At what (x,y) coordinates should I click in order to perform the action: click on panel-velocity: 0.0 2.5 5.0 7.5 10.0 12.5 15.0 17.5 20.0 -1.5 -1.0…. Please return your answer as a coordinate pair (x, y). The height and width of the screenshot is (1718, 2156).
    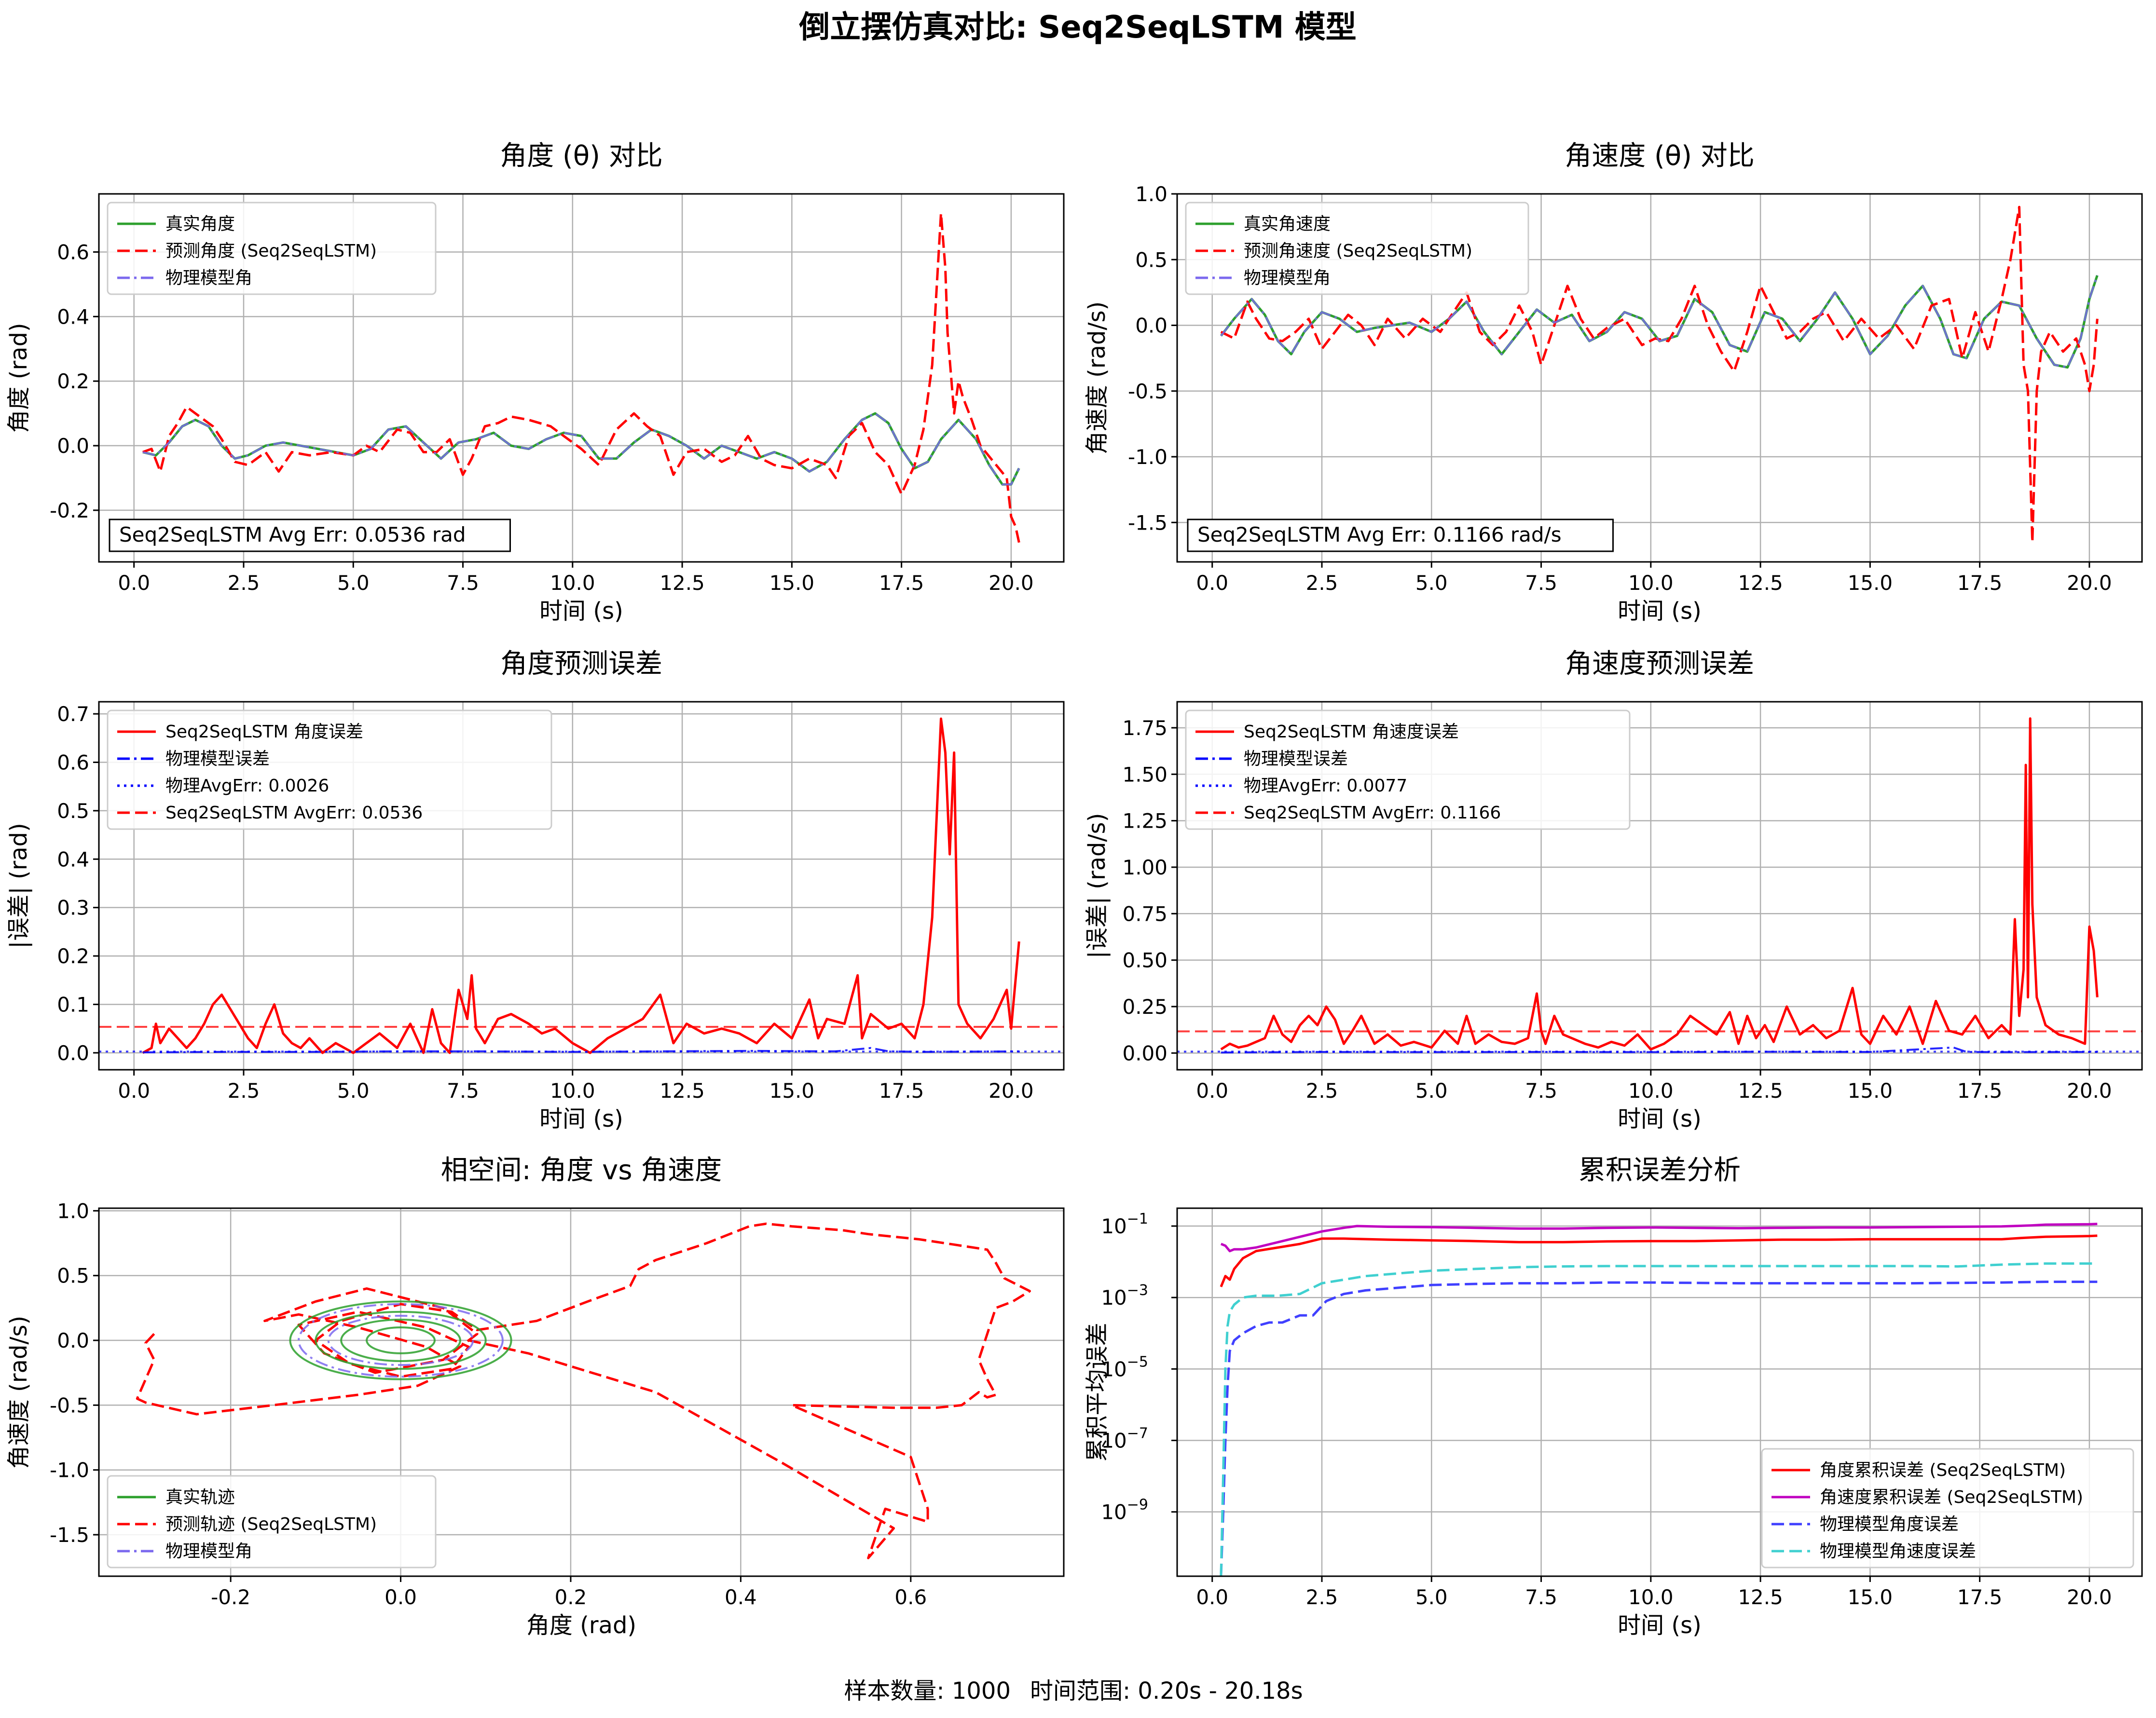
    Looking at the image, I should click on (1613, 382).